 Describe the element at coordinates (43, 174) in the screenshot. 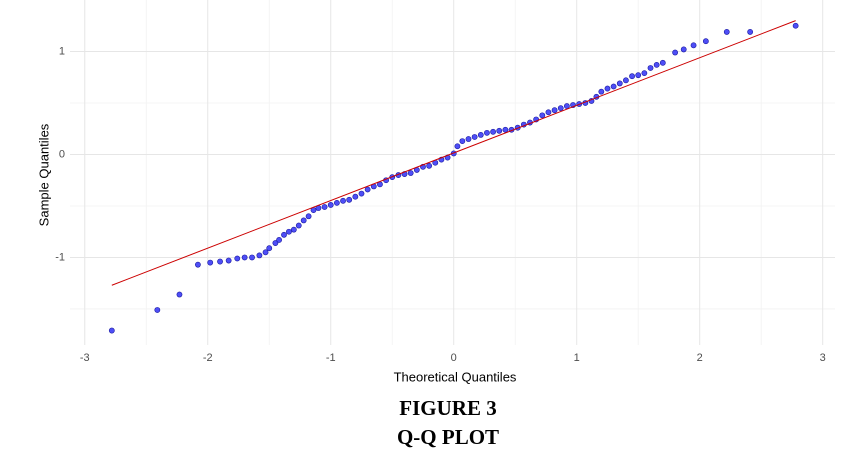

I see `y-axis-title: Sample Quantiles` at that location.